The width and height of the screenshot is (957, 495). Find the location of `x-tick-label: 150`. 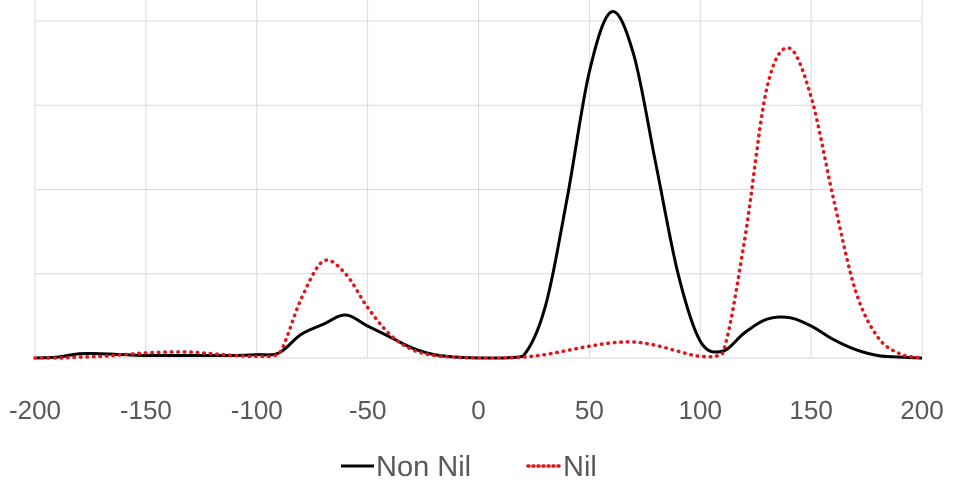

x-tick-label: 150 is located at coordinates (810, 410).